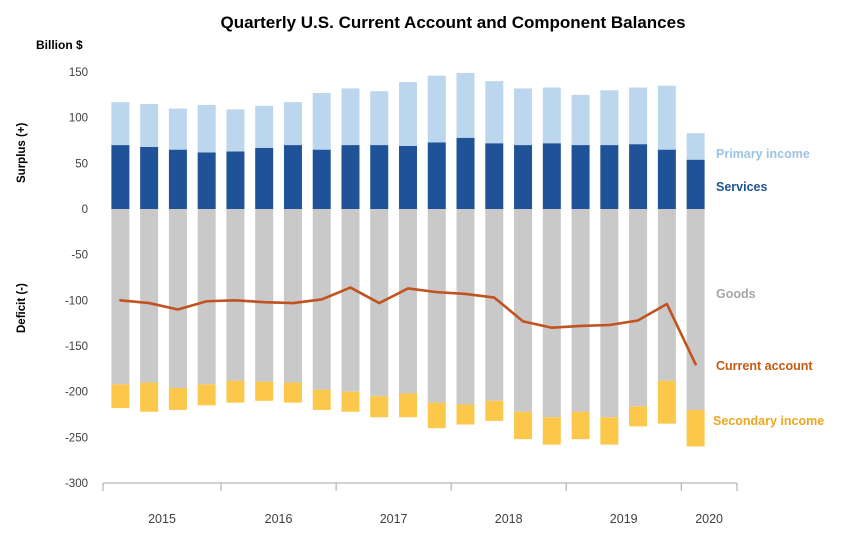 The height and width of the screenshot is (544, 851). I want to click on y-tick-label: -200, so click(76, 393).